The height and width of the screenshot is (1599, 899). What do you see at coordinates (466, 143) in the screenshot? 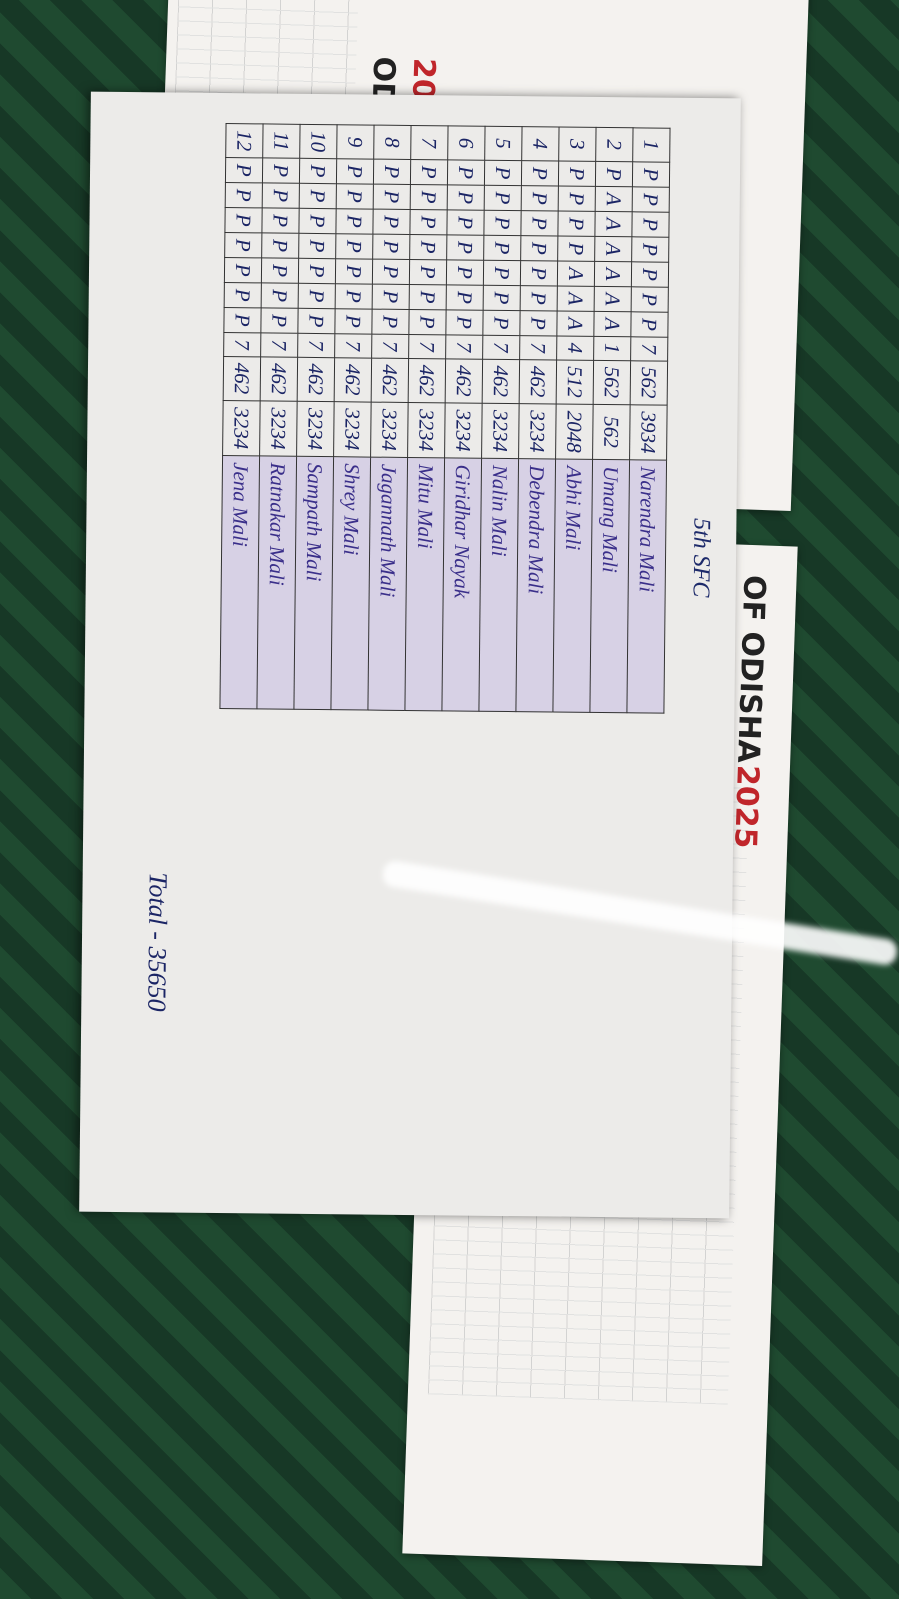
I see `serial: 6` at bounding box center [466, 143].